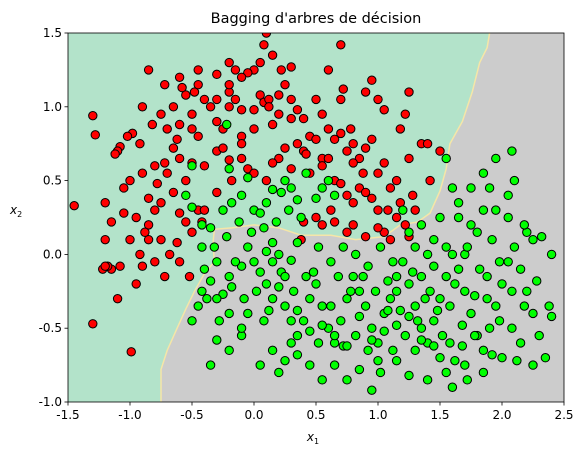 The image size is (583, 456). I want to click on x-tick-label: -1.5, so click(67, 415).